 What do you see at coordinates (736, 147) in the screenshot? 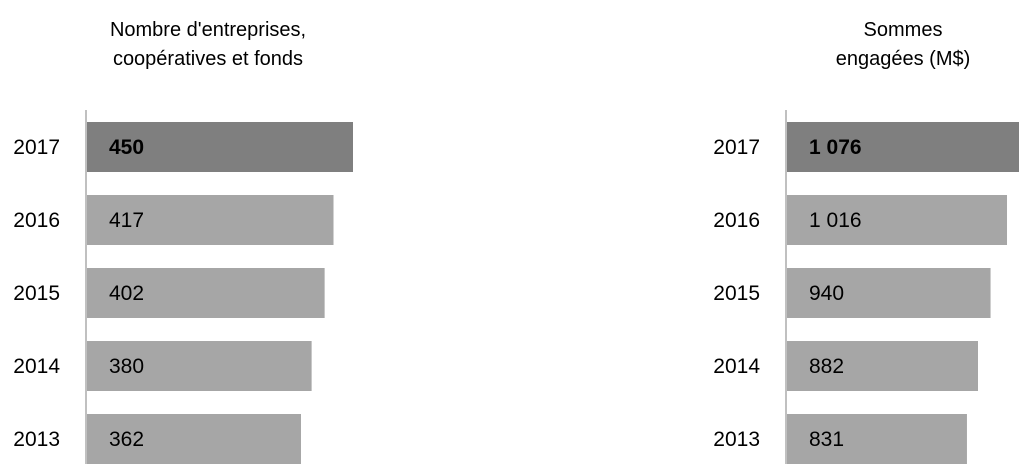
I see `chart-right-year-label: 2017` at bounding box center [736, 147].